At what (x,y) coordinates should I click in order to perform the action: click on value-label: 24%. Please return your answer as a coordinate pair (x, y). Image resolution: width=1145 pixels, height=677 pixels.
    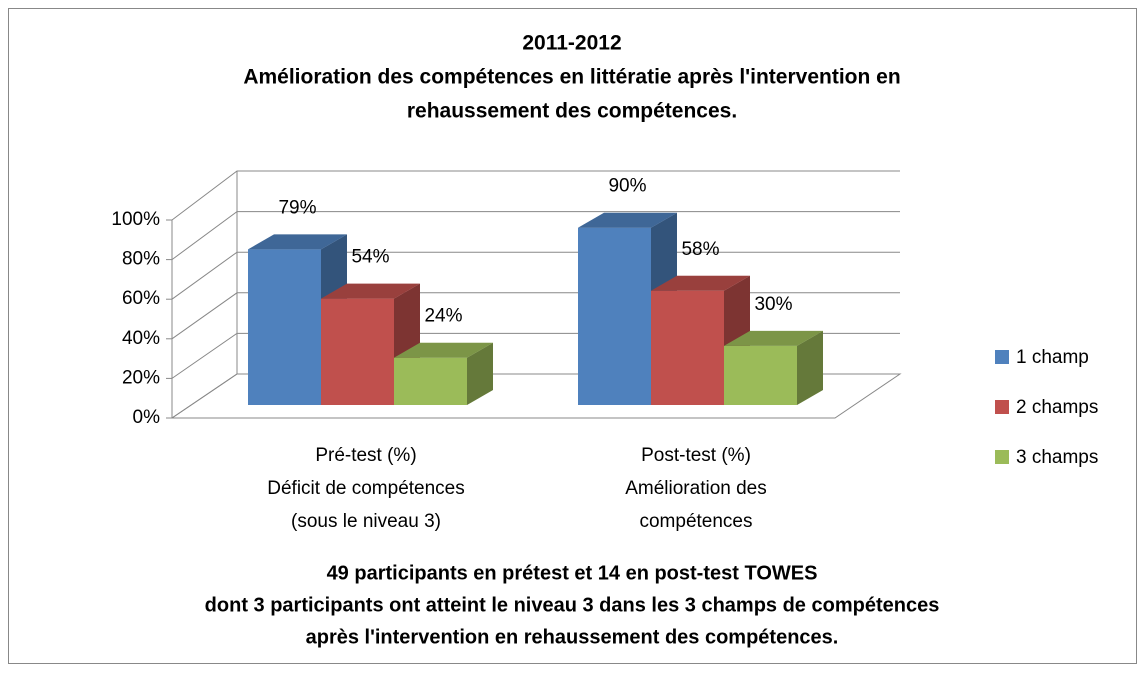
    Looking at the image, I should click on (443, 316).